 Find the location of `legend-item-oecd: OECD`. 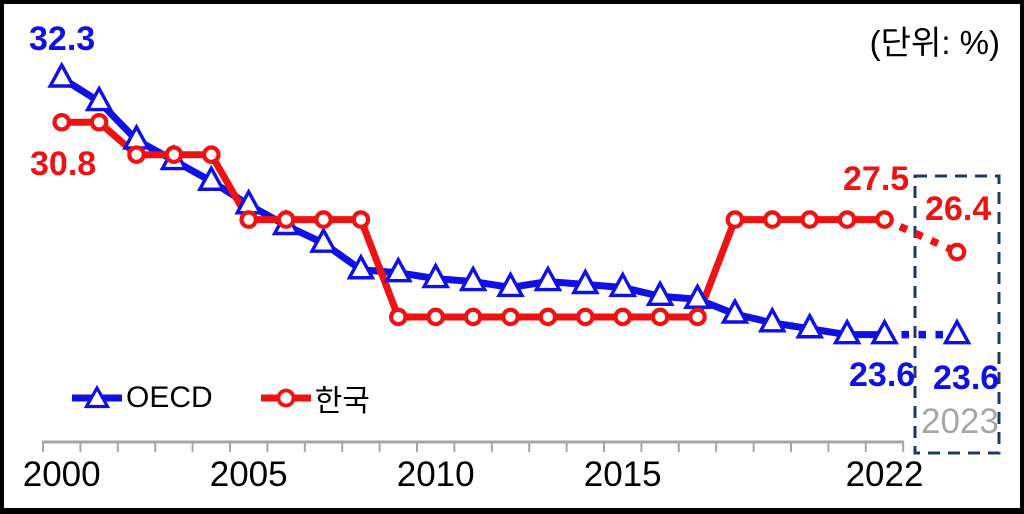

legend-item-oecd: OECD is located at coordinates (142, 398).